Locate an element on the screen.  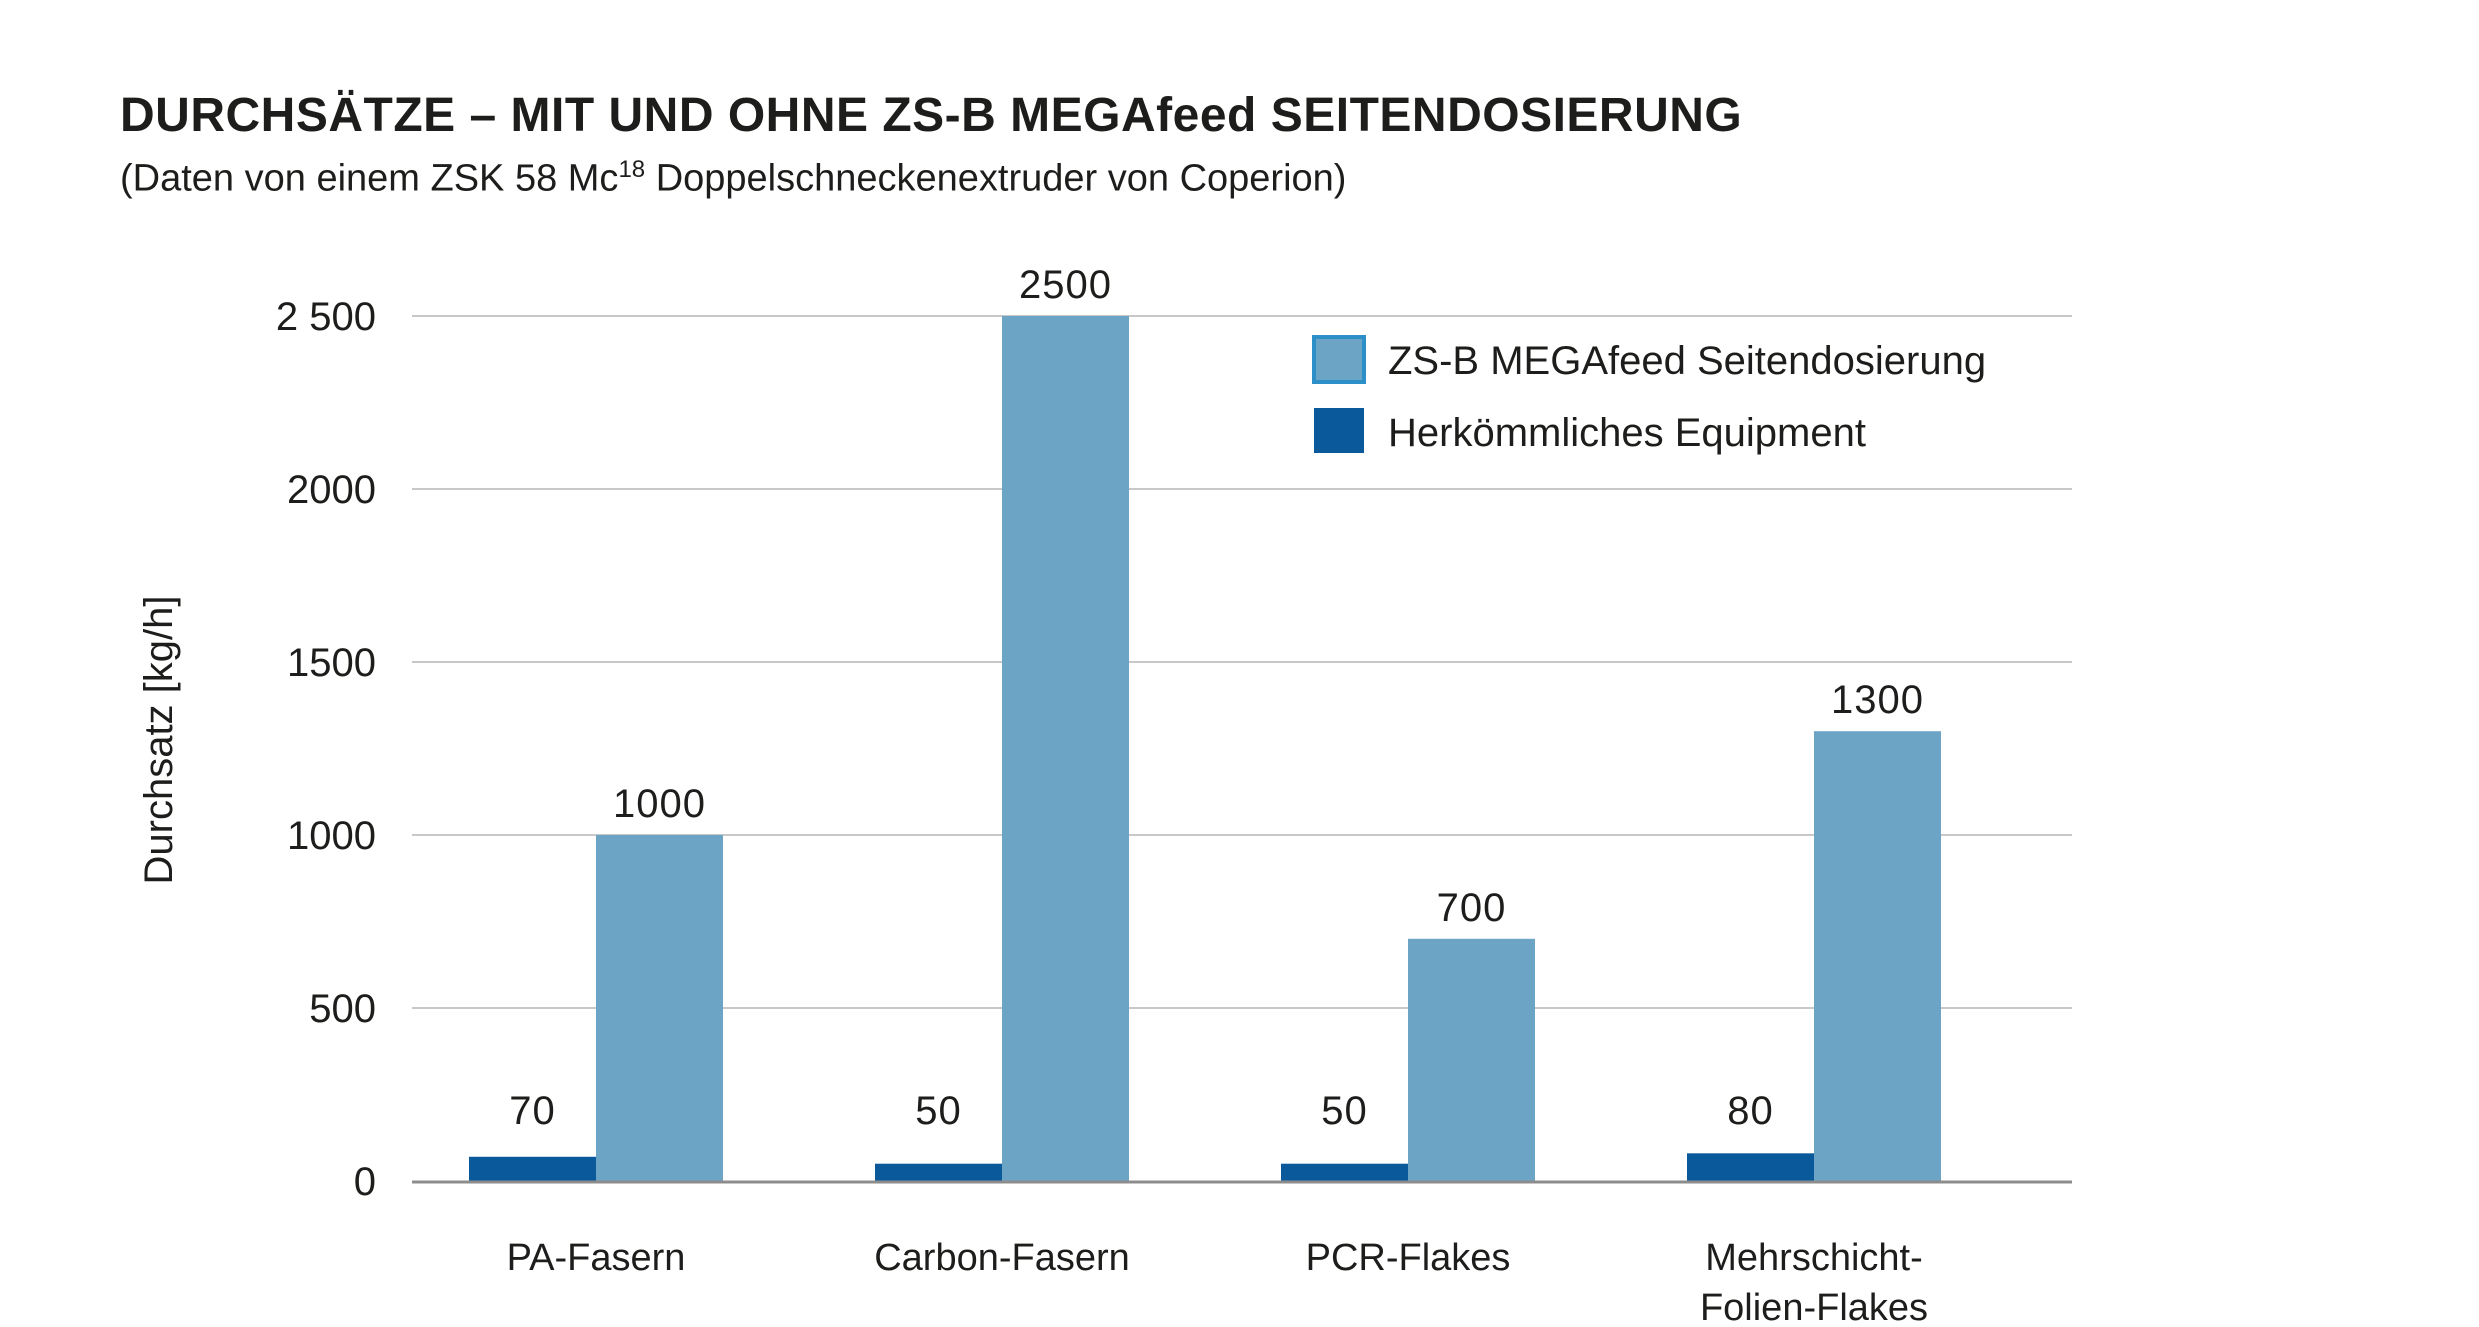
x-tick-label: Folien-Flakes is located at coordinates (1814, 1307).